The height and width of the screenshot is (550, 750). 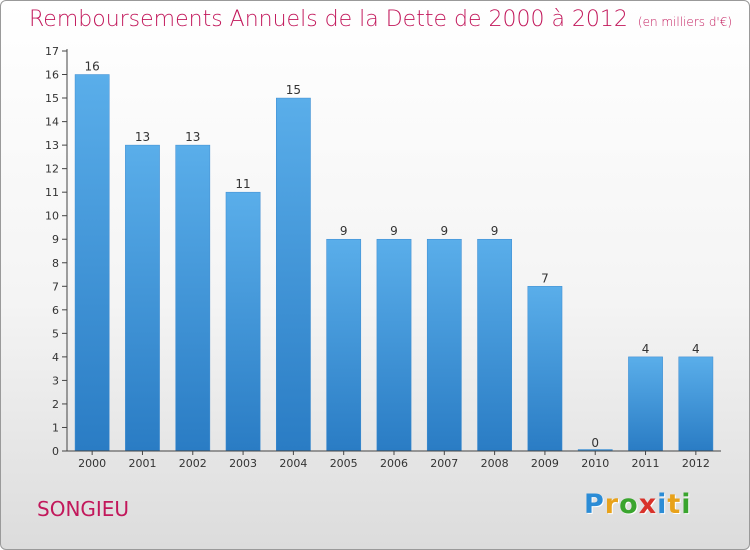 What do you see at coordinates (494, 345) in the screenshot?
I see `bar-2008` at bounding box center [494, 345].